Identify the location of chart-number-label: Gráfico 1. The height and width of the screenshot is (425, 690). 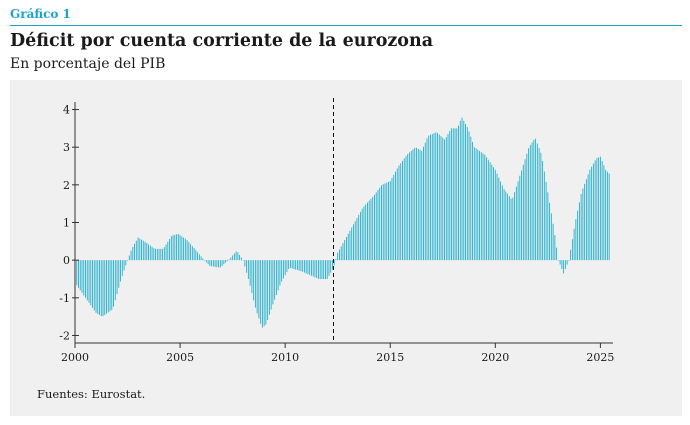
(40, 14).